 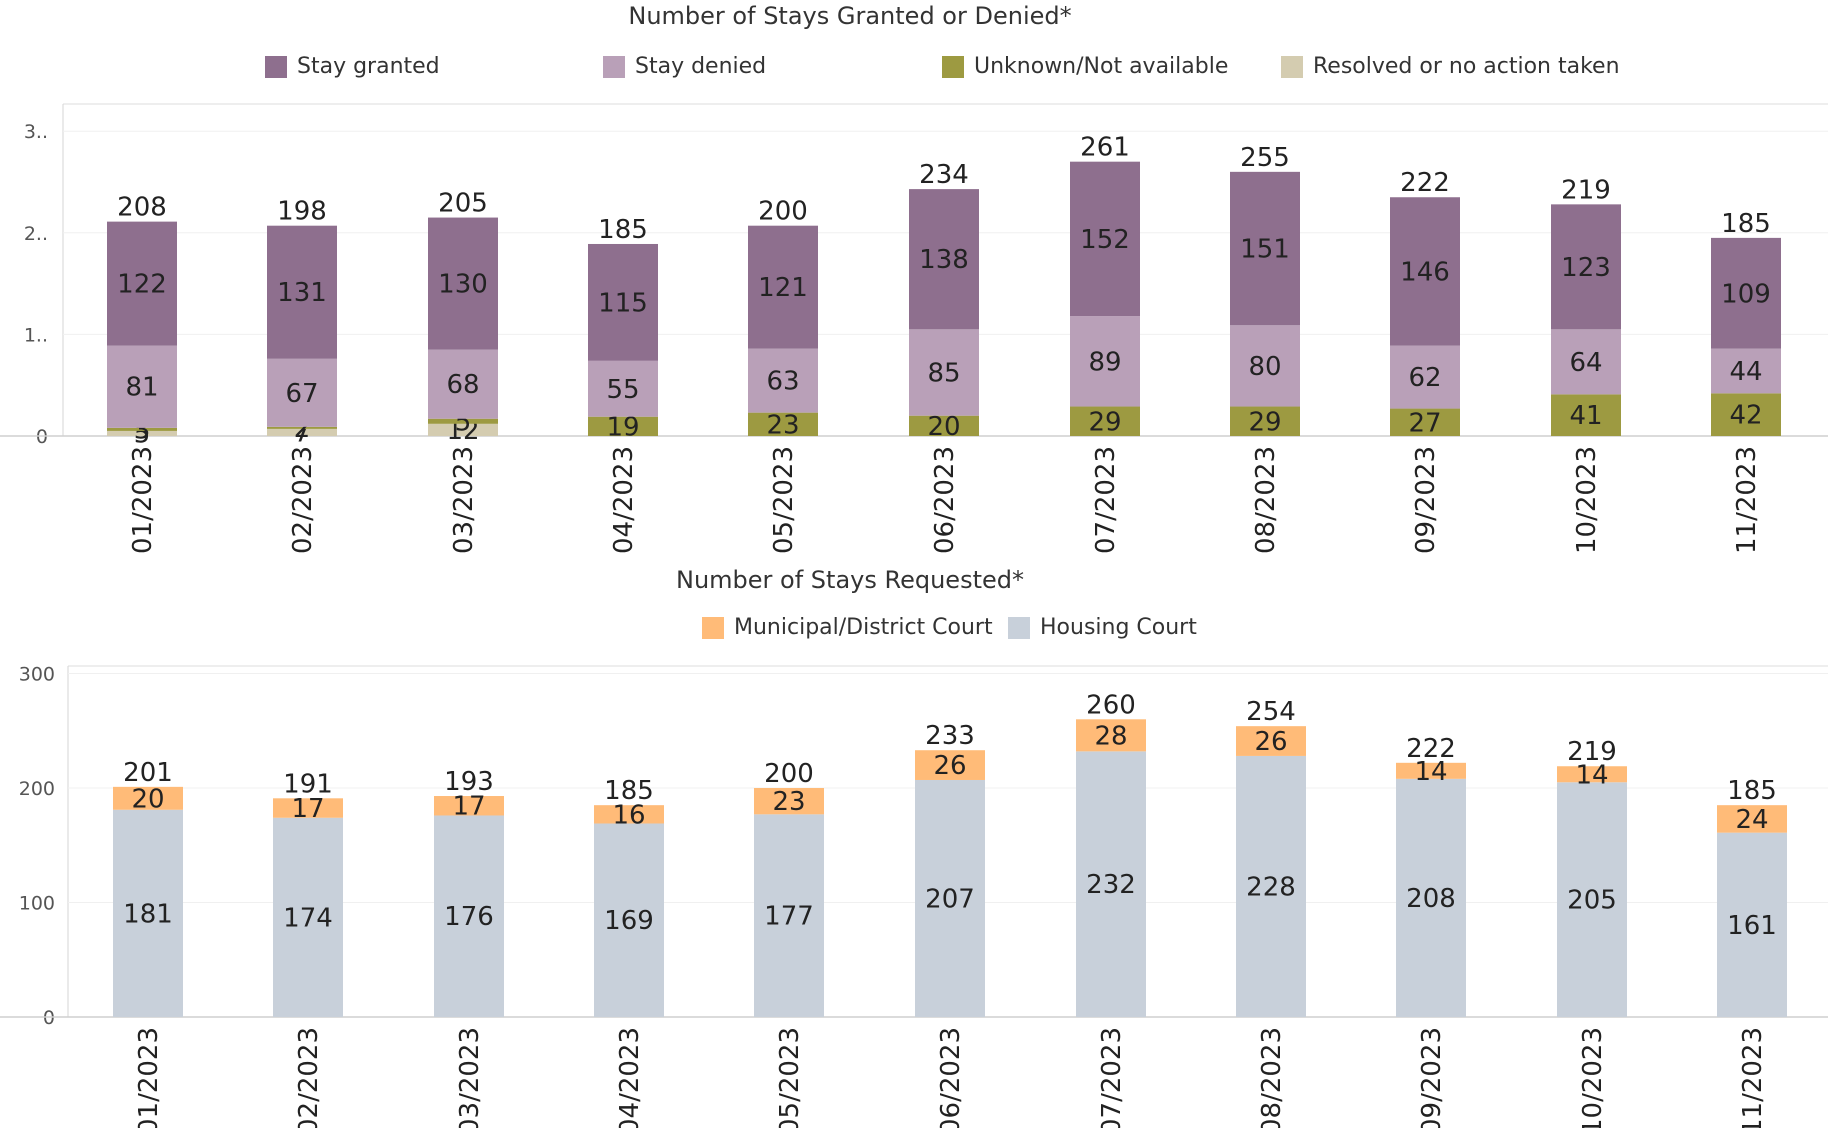 I want to click on data-label: 169, so click(x=629, y=921).